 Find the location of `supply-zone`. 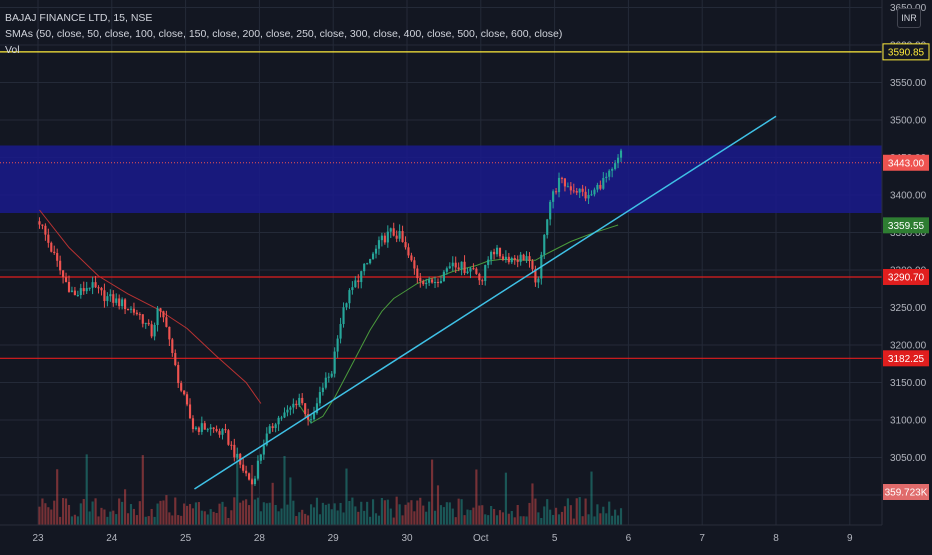

supply-zone is located at coordinates (441, 179).